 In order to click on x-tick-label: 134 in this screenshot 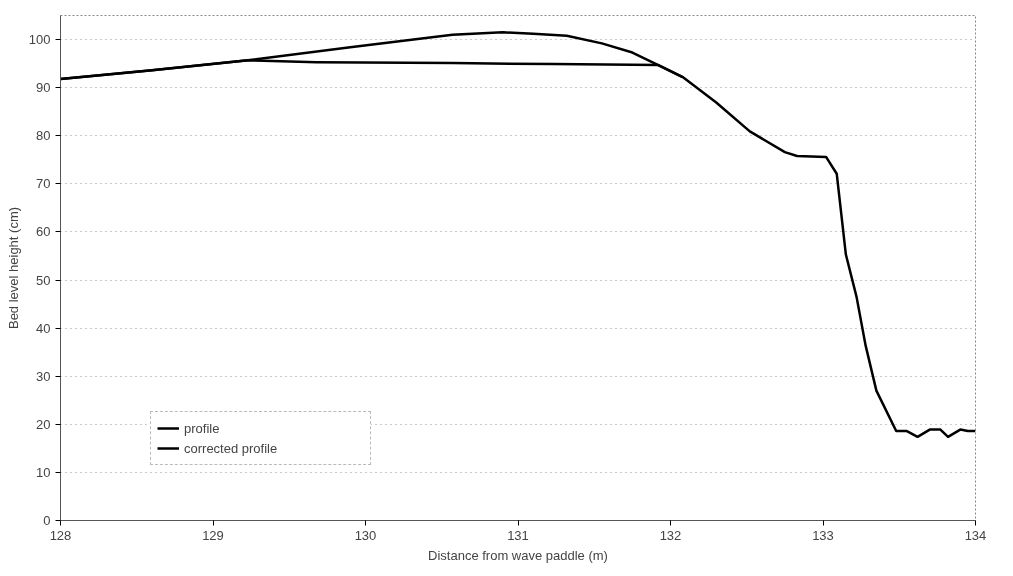, I will do `click(975, 535)`.